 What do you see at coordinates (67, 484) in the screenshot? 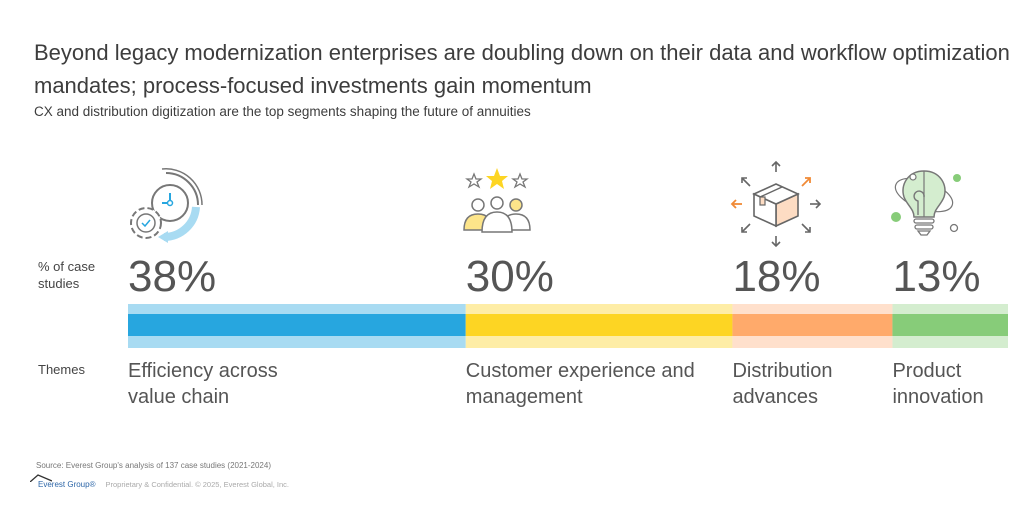
I see `logo-text: Everest Group®` at bounding box center [67, 484].